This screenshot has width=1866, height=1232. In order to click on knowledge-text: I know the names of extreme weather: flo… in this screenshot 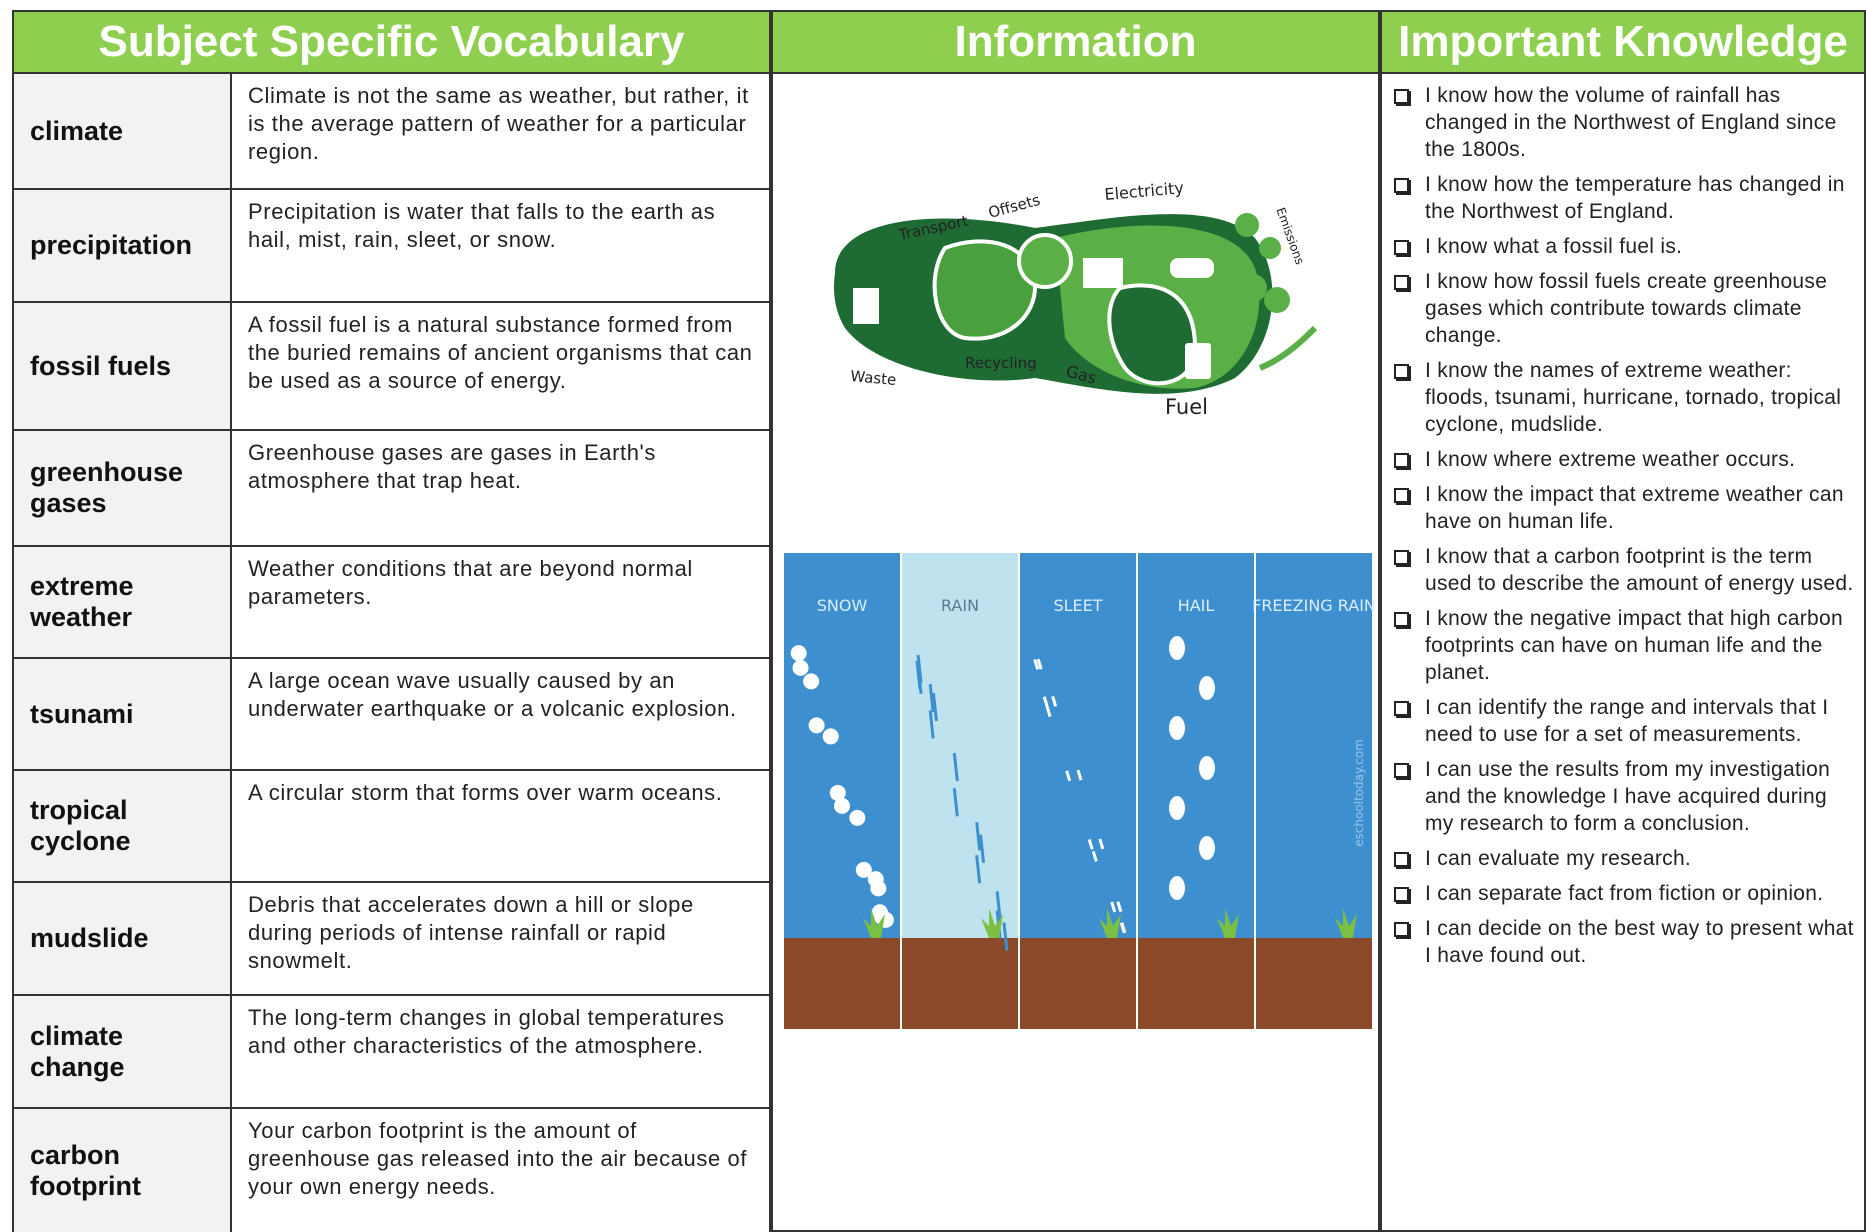, I will do `click(1633, 397)`.